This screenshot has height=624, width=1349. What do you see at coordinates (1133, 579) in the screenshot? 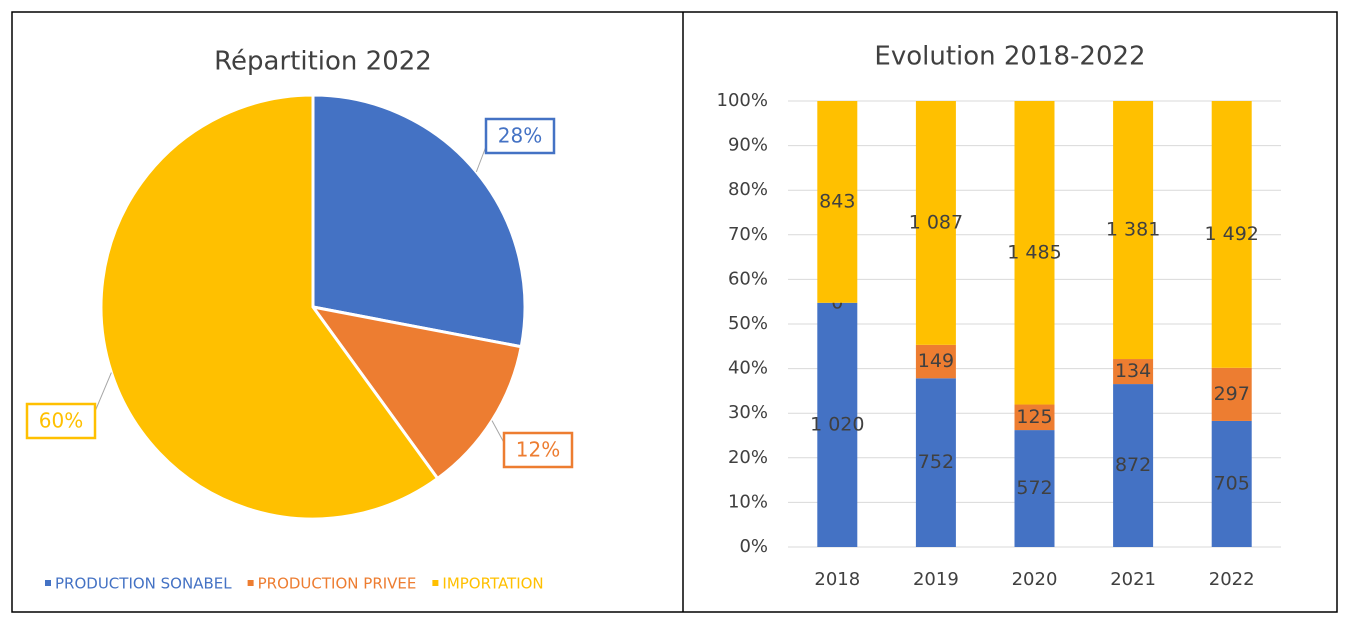
I see `x-tick-label: 2021` at bounding box center [1133, 579].